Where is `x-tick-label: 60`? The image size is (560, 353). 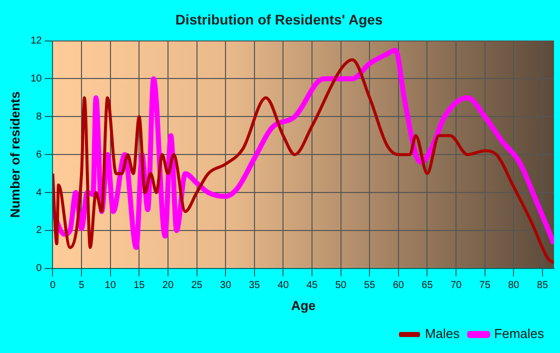 x-tick-label: 60 is located at coordinates (398, 286).